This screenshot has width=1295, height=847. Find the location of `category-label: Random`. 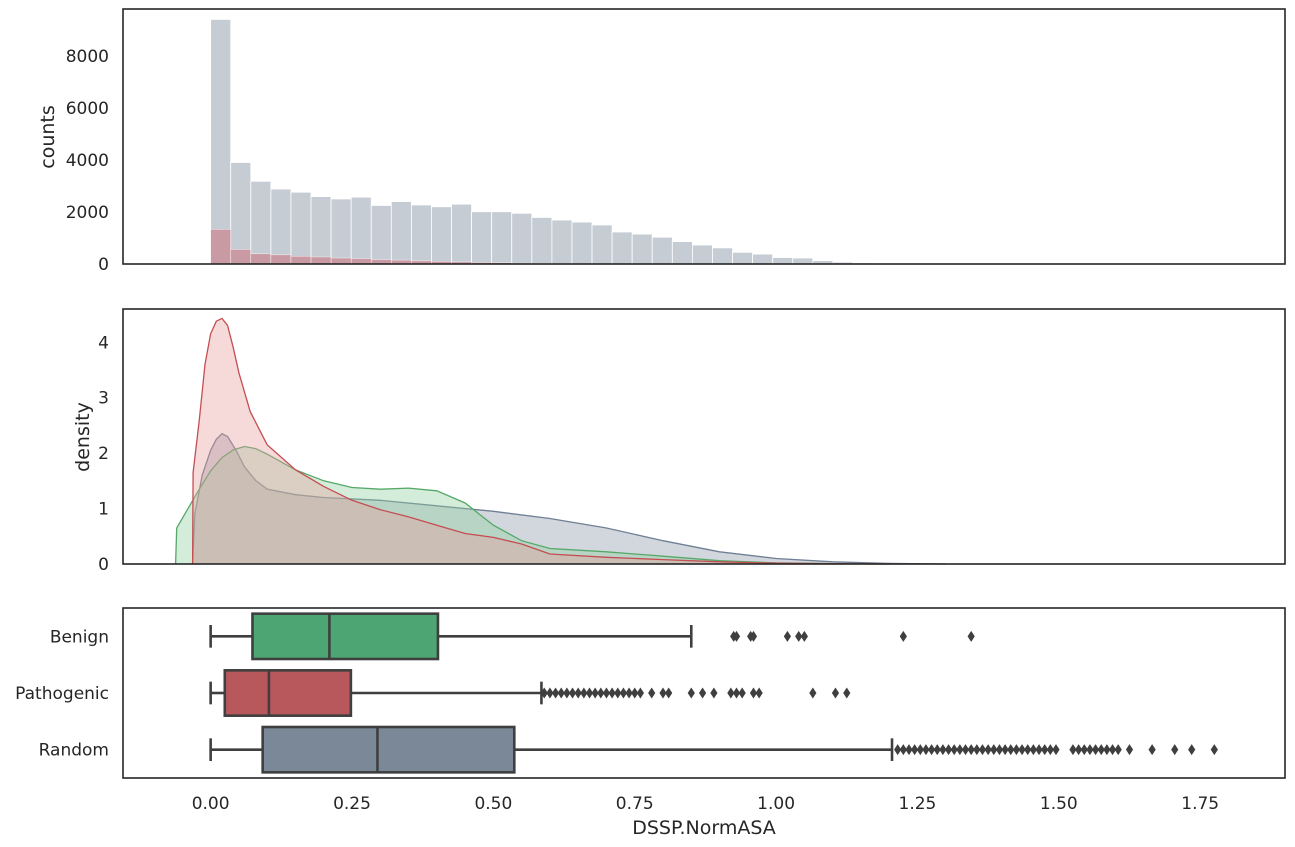

category-label: Random is located at coordinates (74, 751).